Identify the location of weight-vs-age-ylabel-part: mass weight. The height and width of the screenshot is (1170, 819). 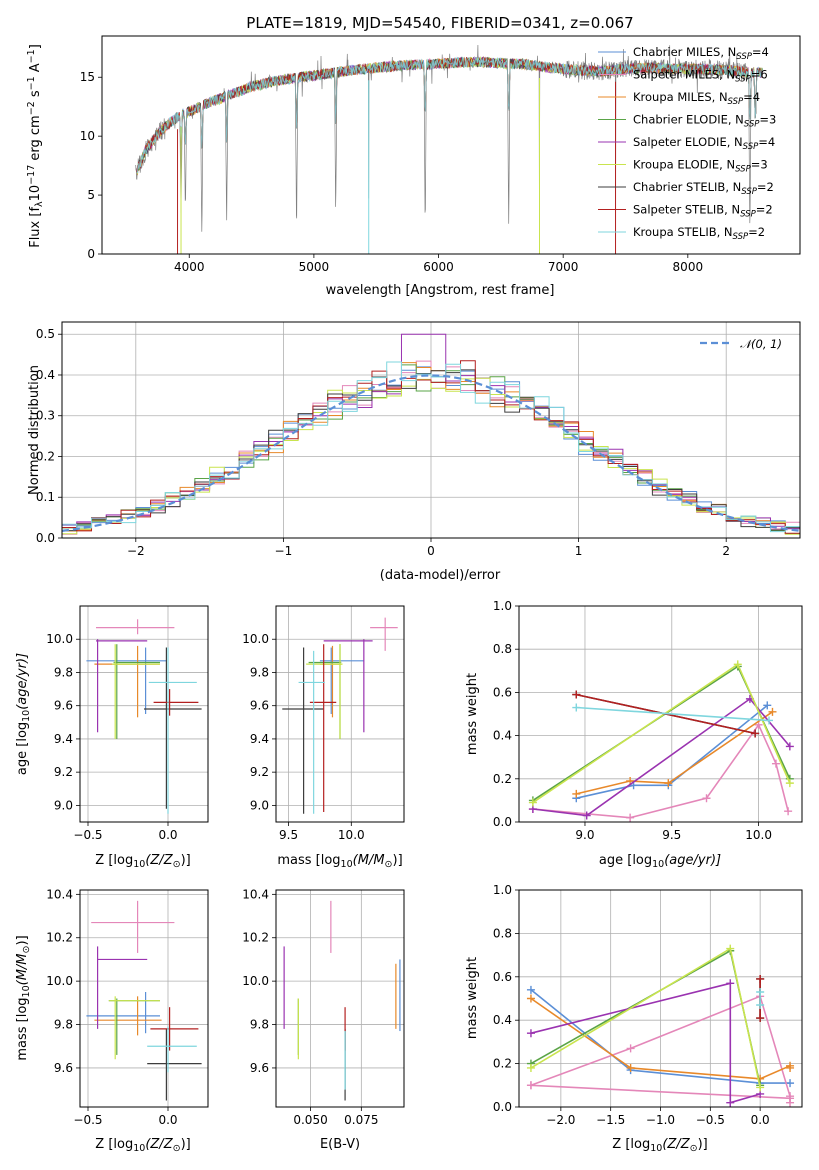
(472, 714).